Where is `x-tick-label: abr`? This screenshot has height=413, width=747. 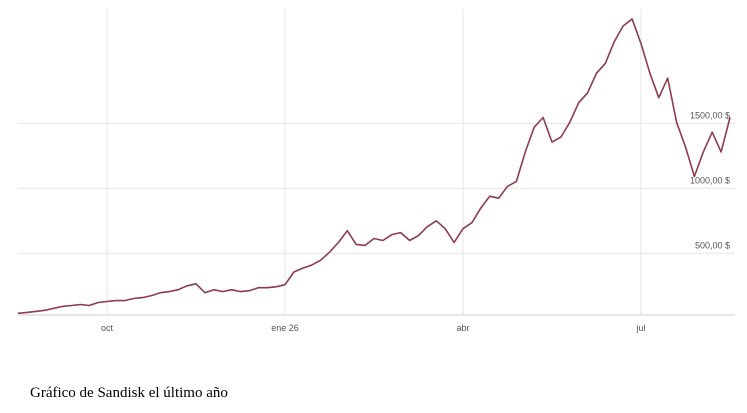
x-tick-label: abr is located at coordinates (462, 328).